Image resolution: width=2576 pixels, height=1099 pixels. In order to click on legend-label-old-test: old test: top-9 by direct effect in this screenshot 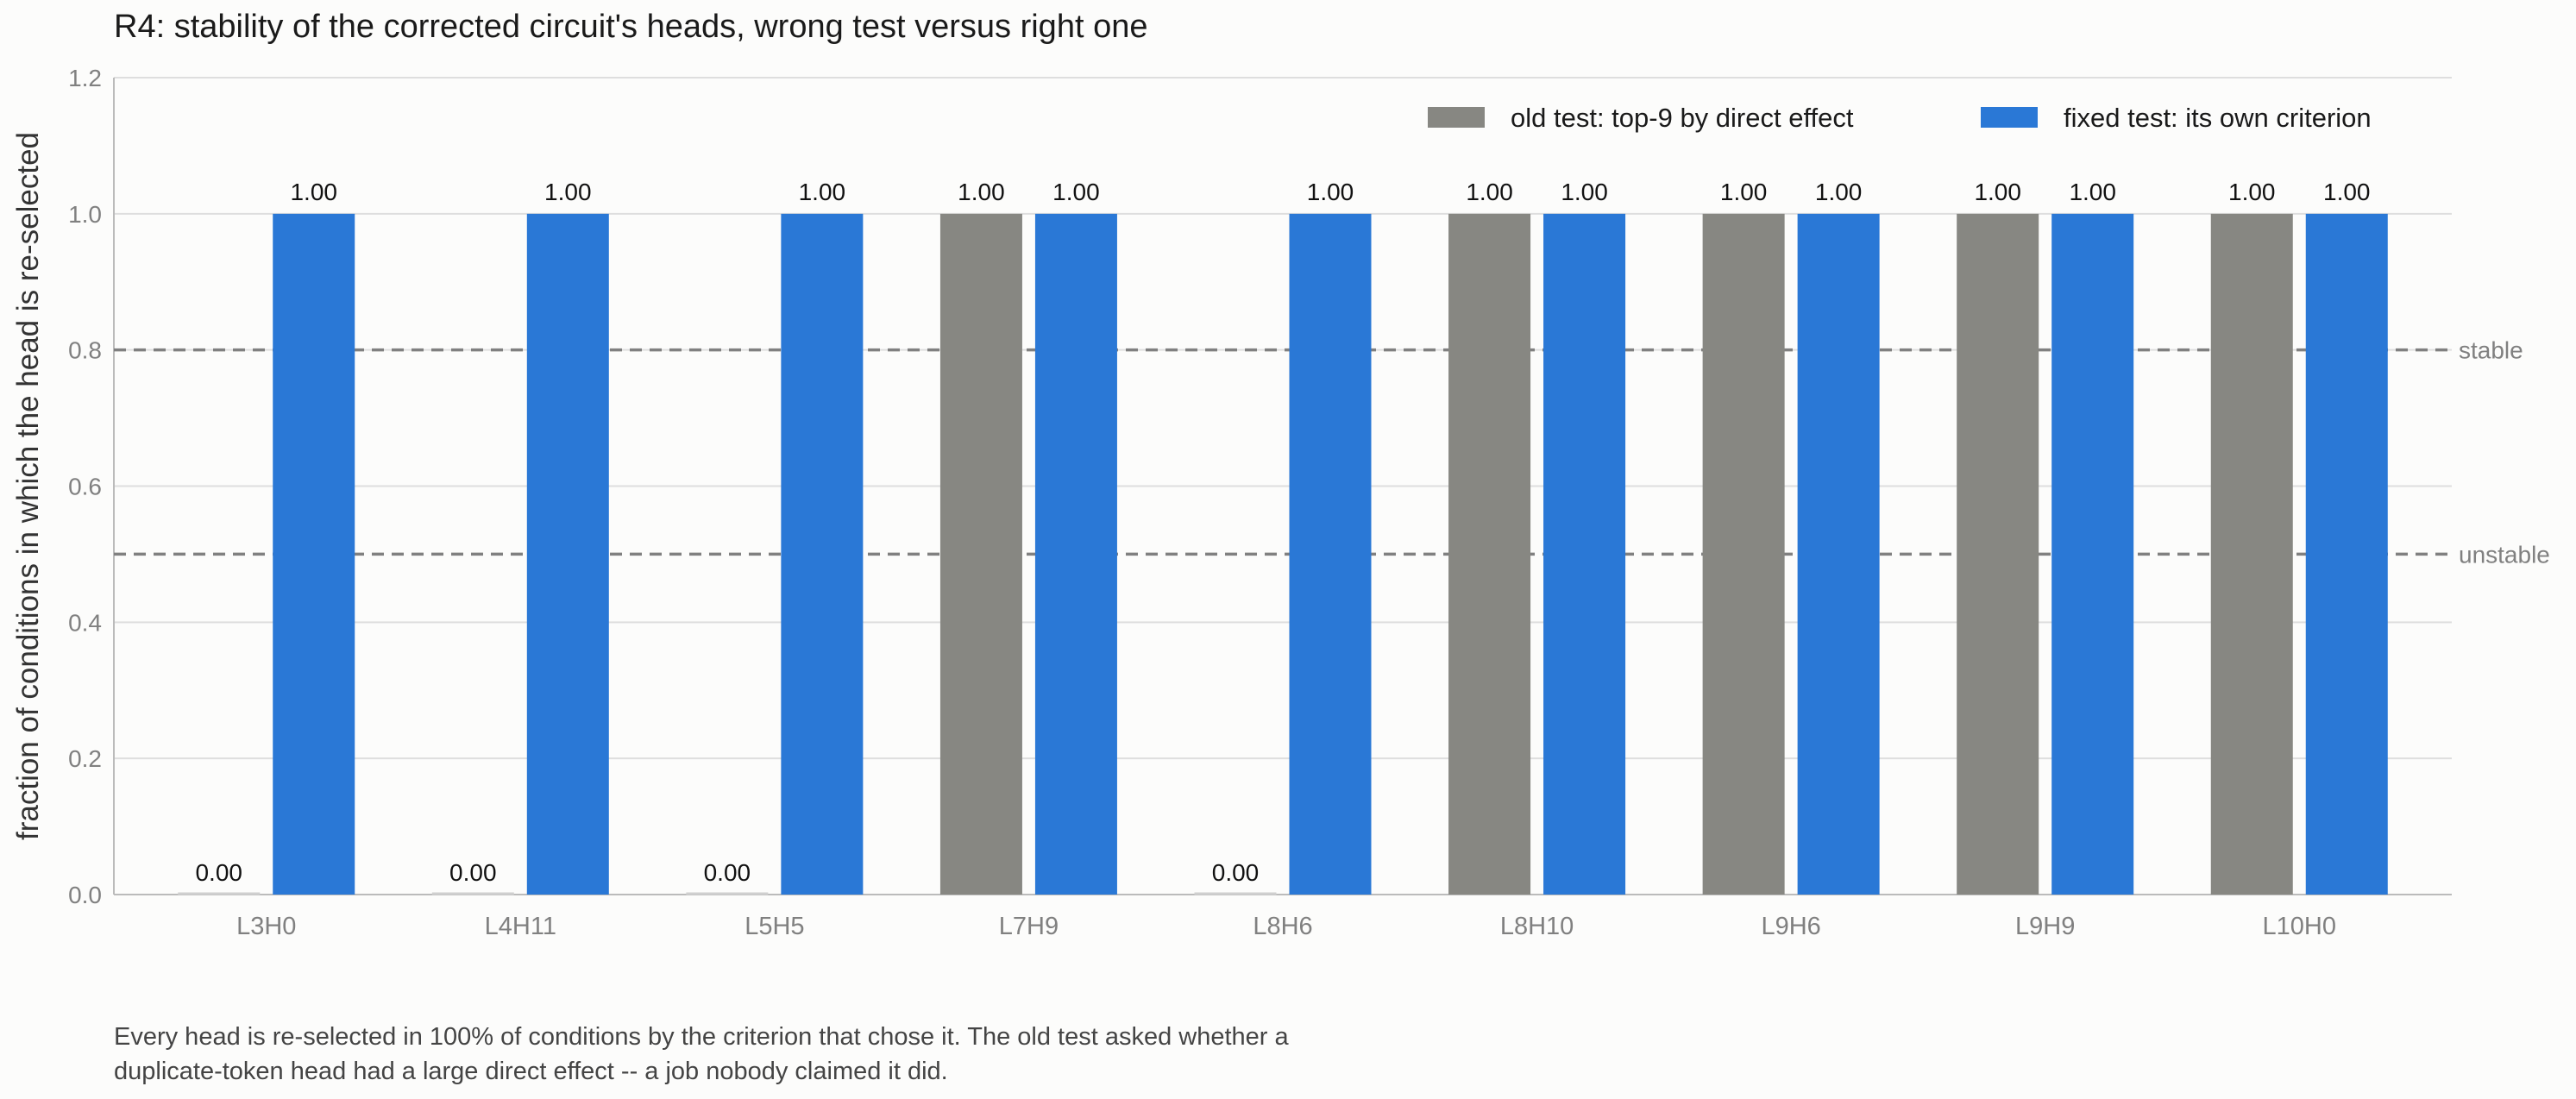, I will do `click(1682, 118)`.